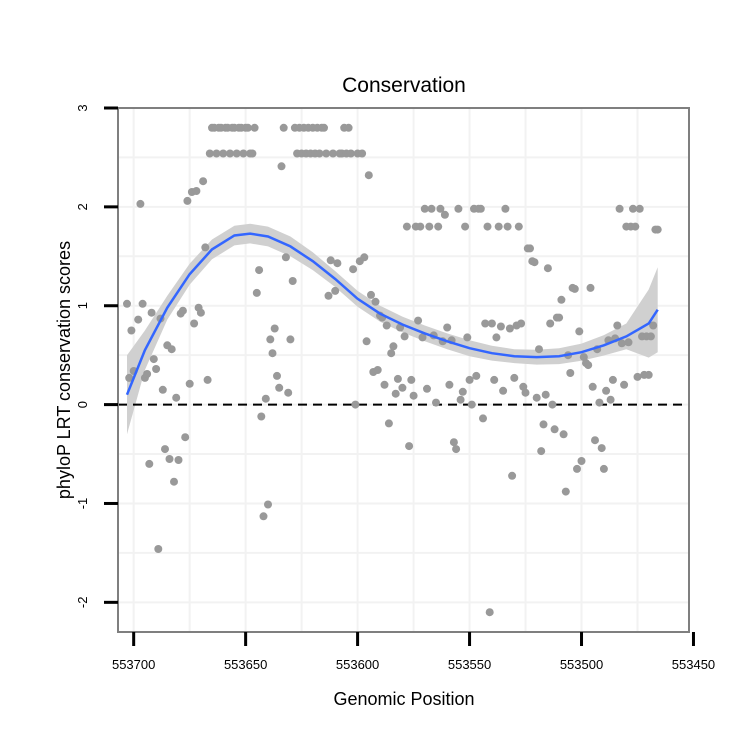  I want to click on x-axis: 553700 553650 553600 553550 553500 553450, so click(413, 652).